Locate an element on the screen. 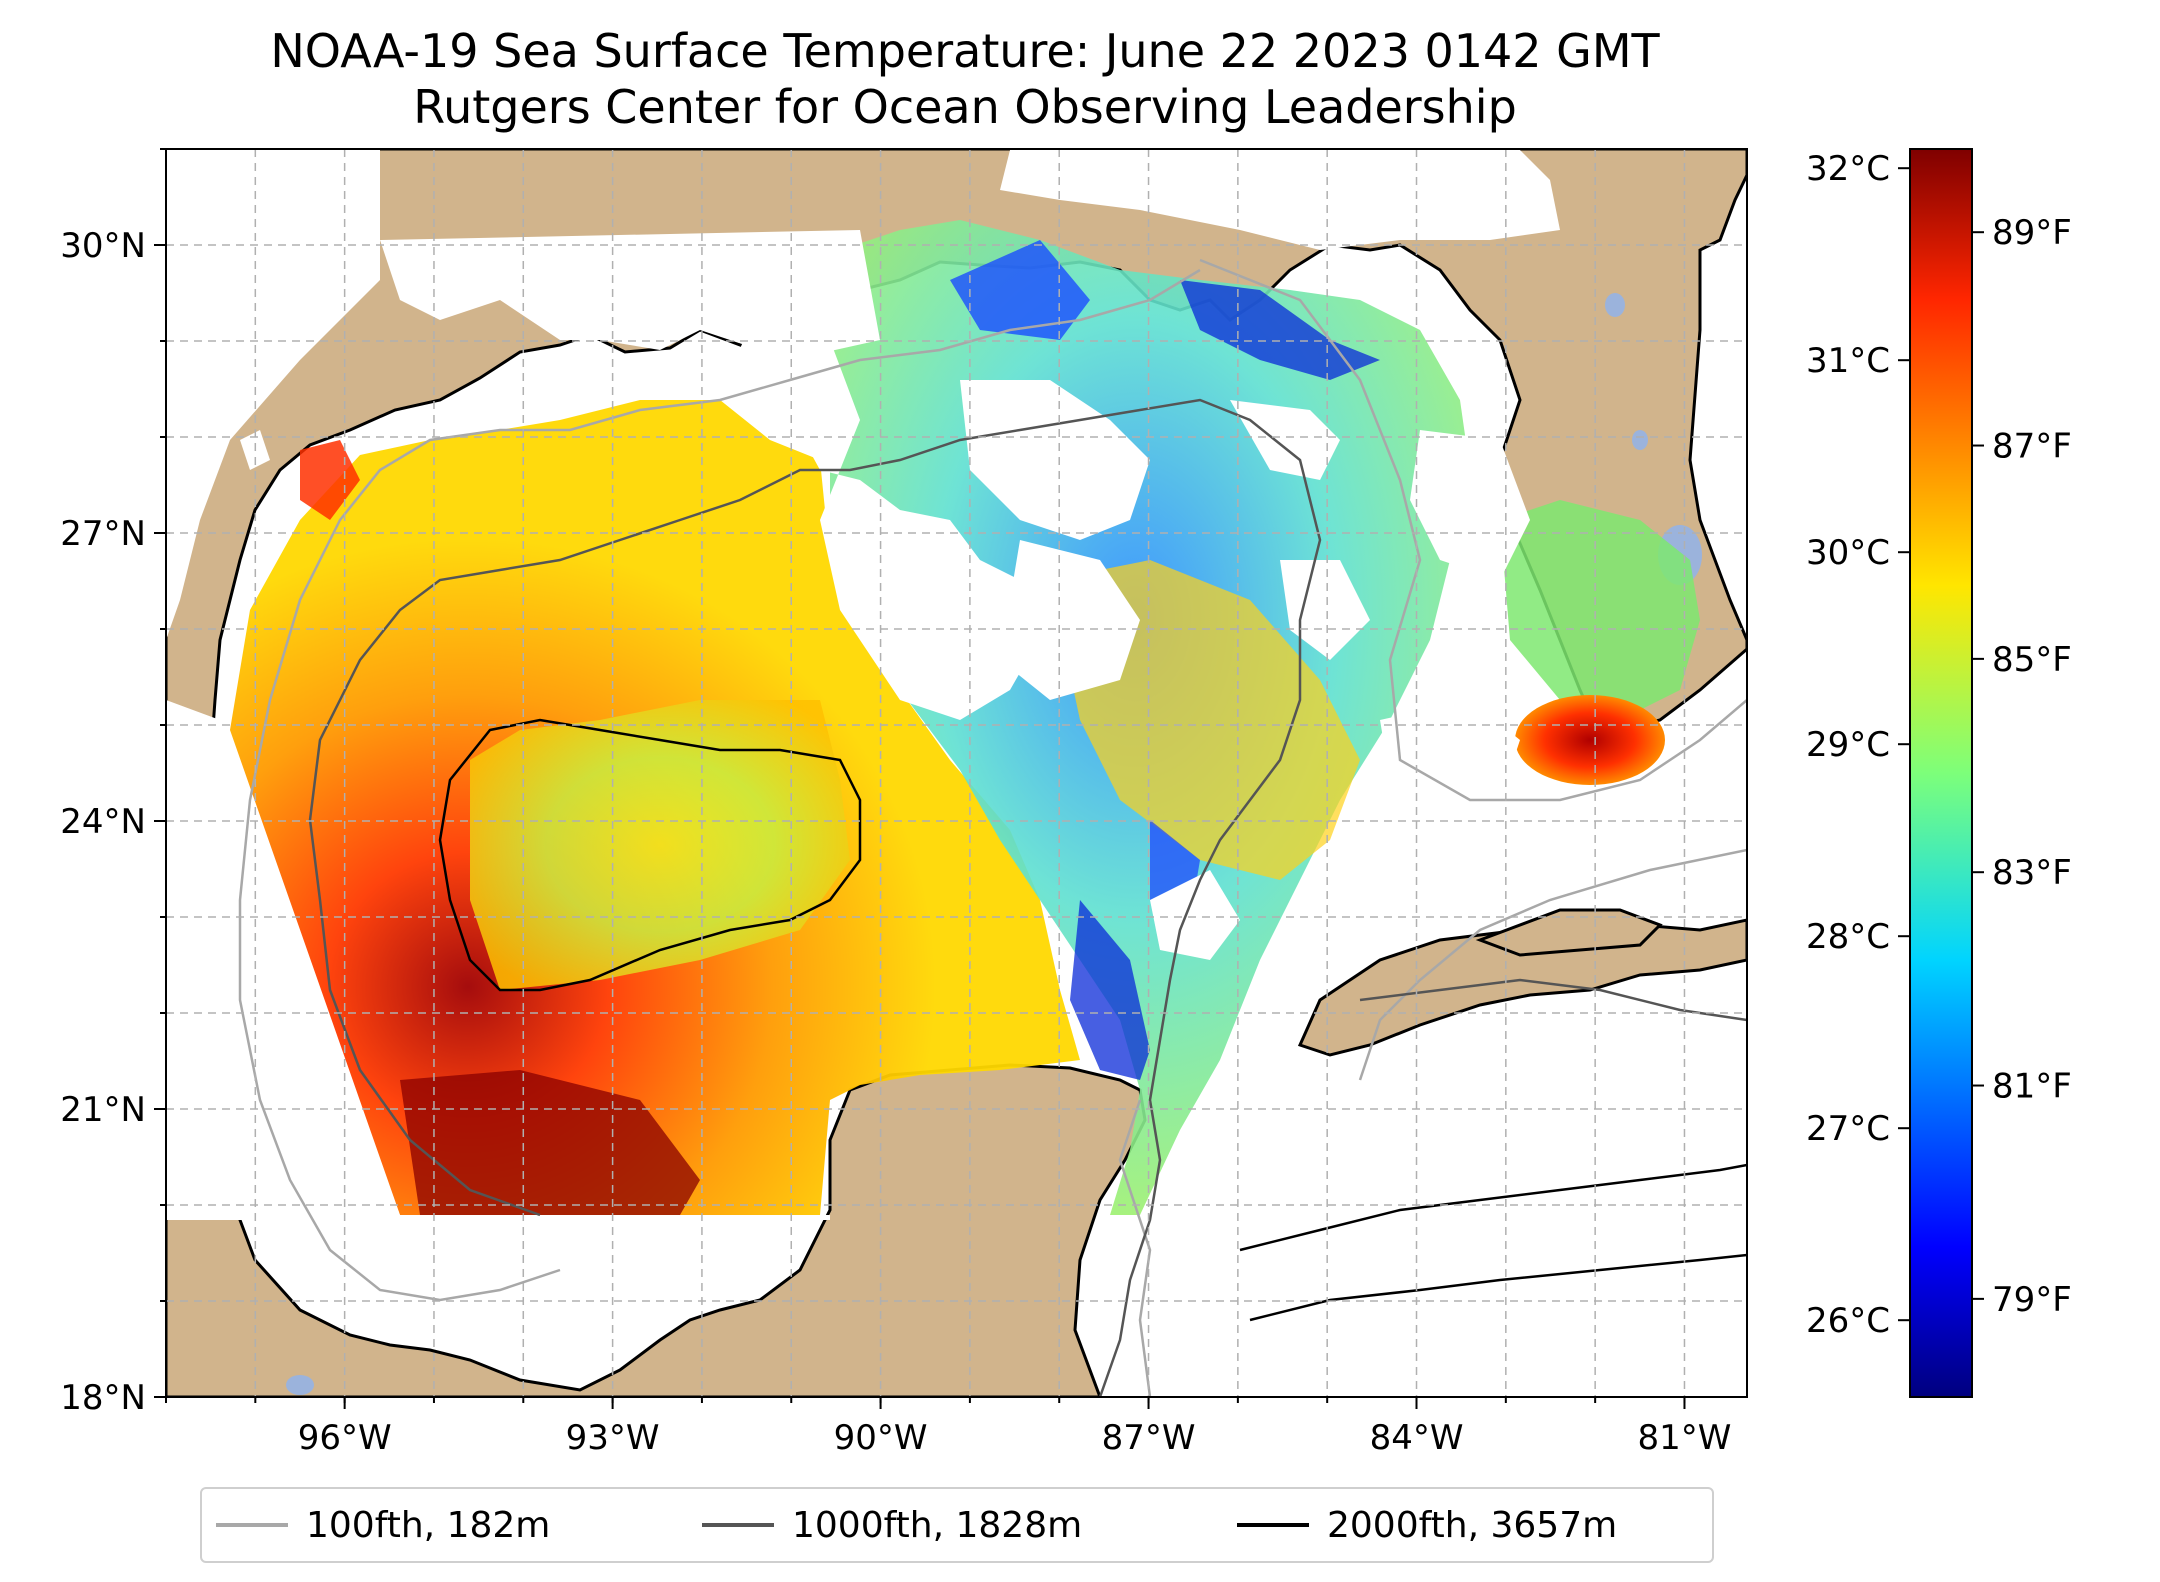 The height and width of the screenshot is (1582, 2160). celsius-tick-label: 29°C is located at coordinates (1848, 745).